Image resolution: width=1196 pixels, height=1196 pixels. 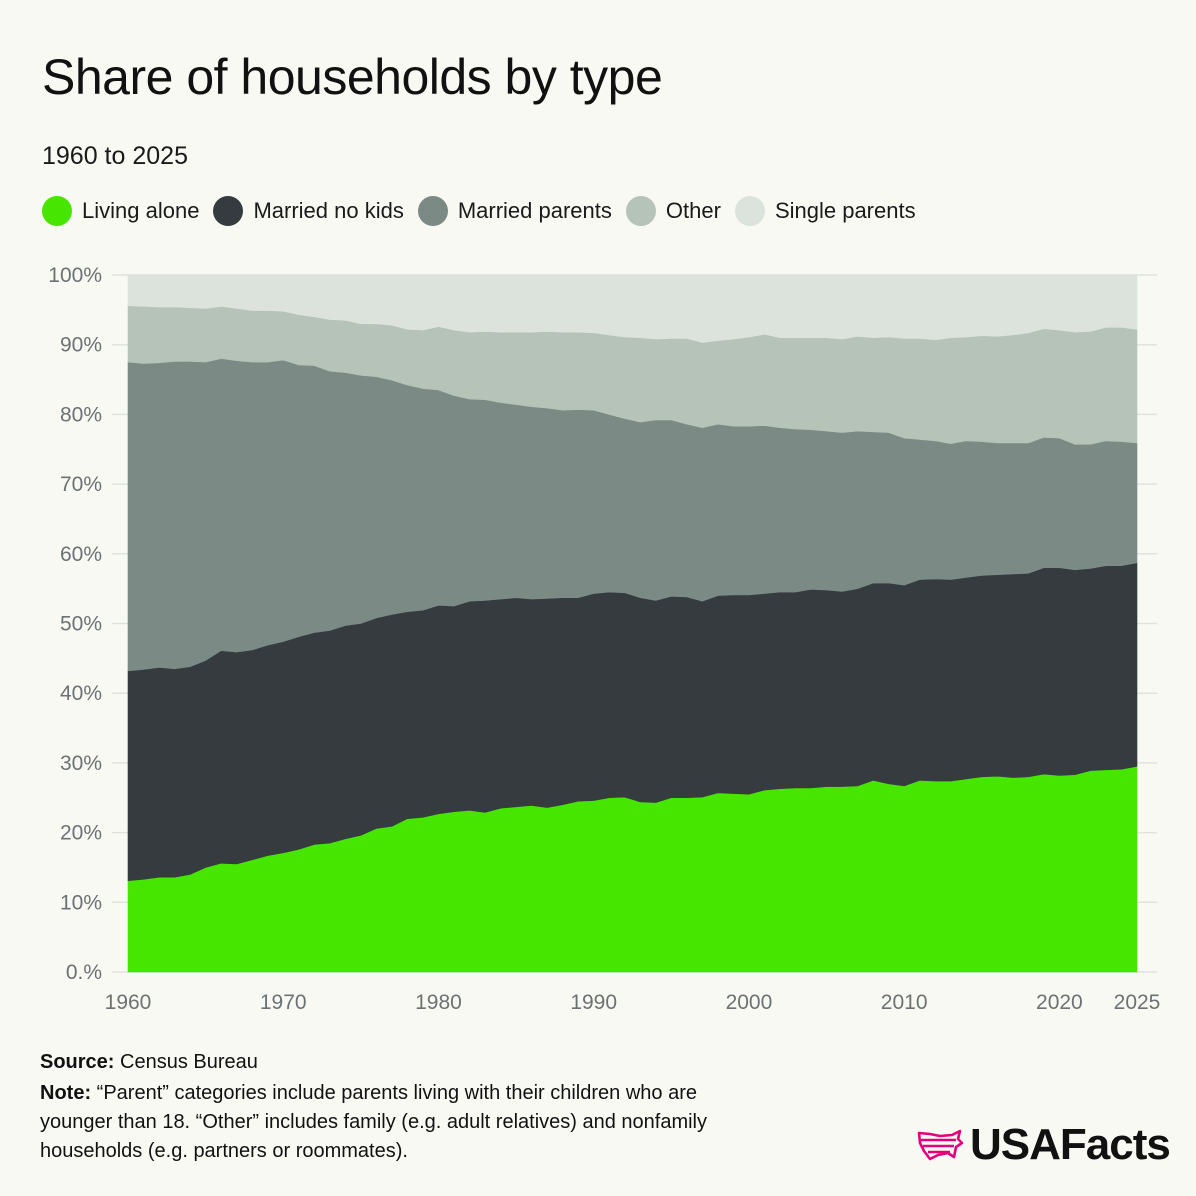 I want to click on legend-label-living-alone: Living alone, so click(x=141, y=210).